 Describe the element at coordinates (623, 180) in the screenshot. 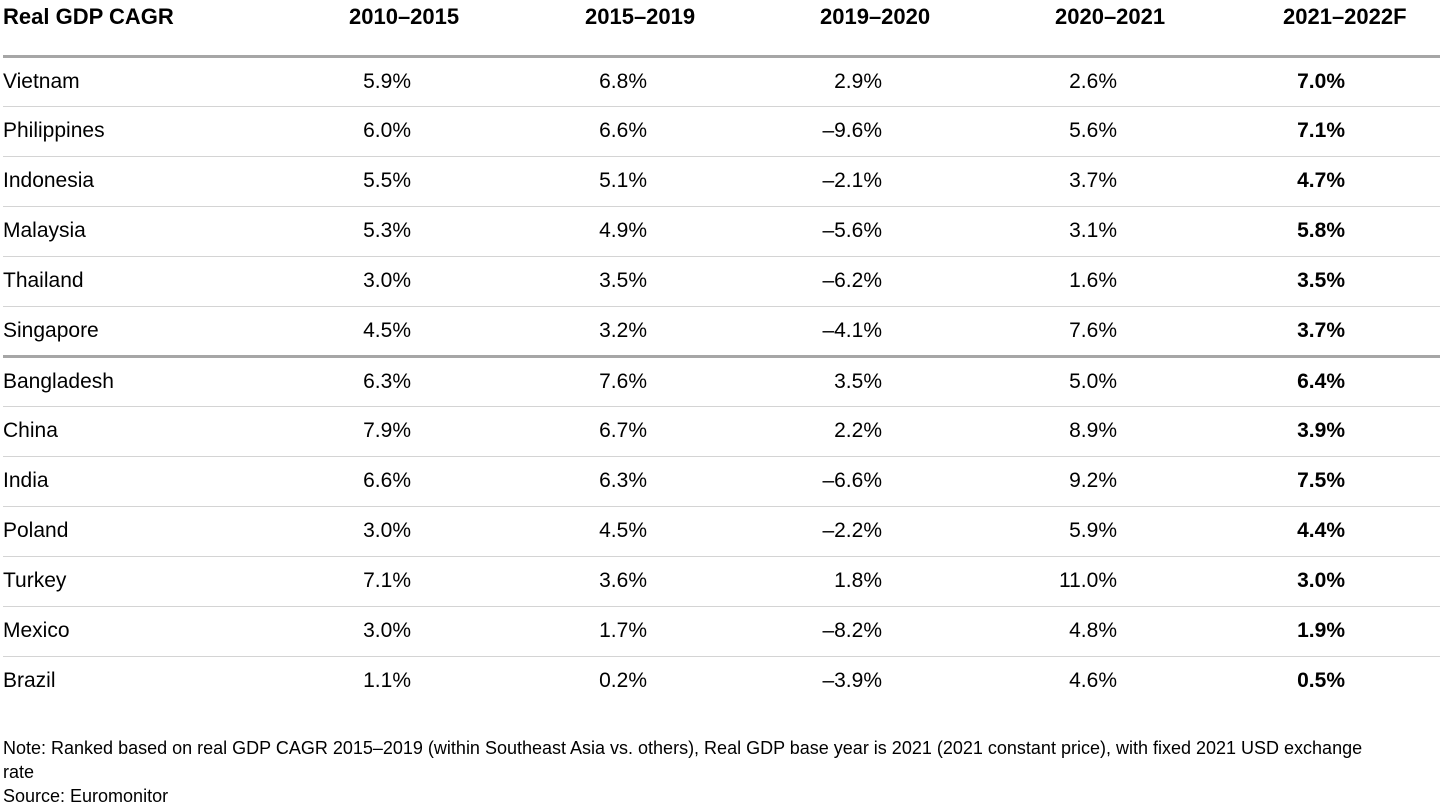

I see `value-cell-2015-2019: 5.1%` at that location.